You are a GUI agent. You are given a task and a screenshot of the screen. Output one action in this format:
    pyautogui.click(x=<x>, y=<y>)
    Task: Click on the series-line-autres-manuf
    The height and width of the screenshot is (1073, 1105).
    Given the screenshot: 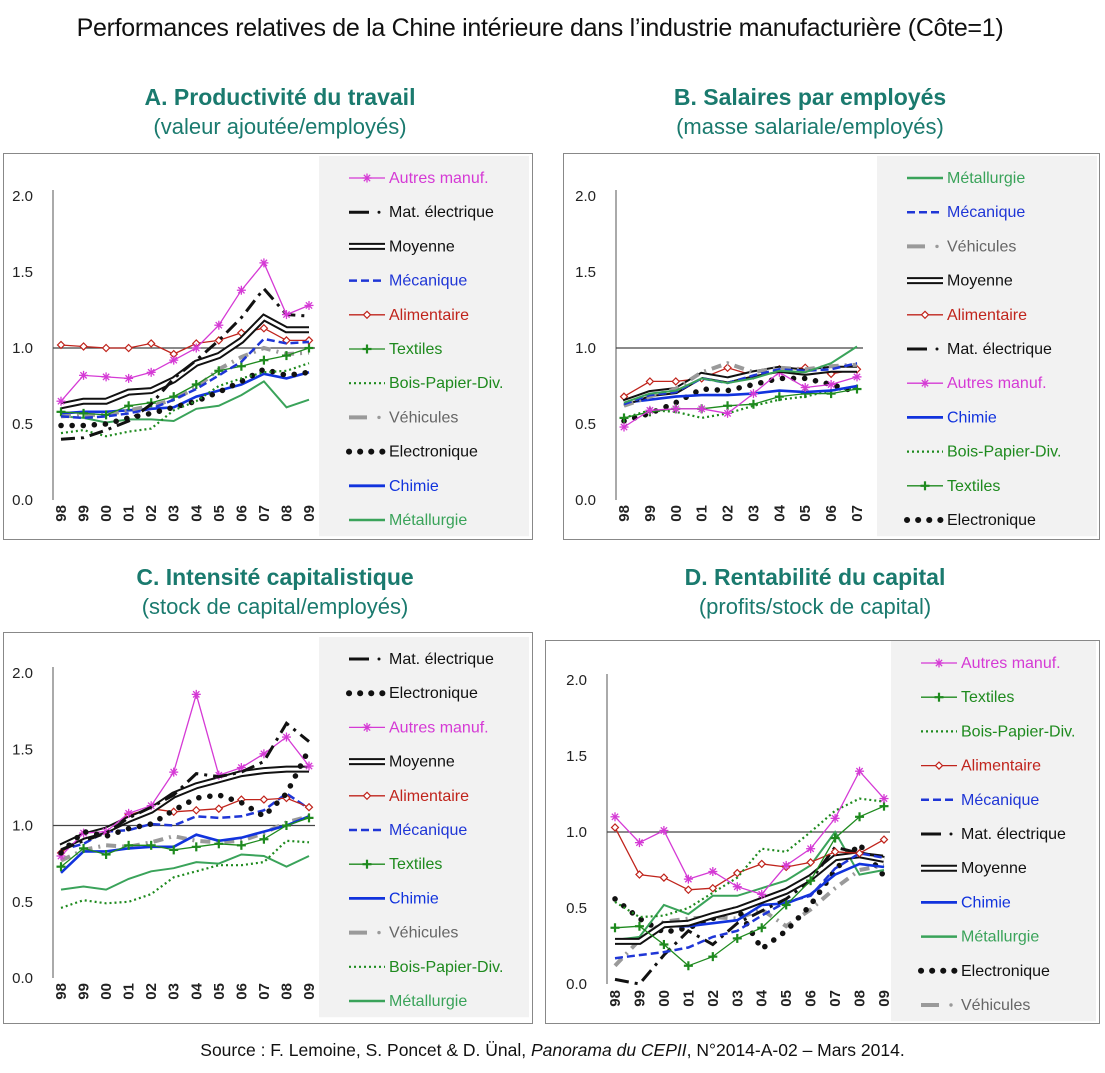 What is the action you would take?
    pyautogui.click(x=740, y=399)
    